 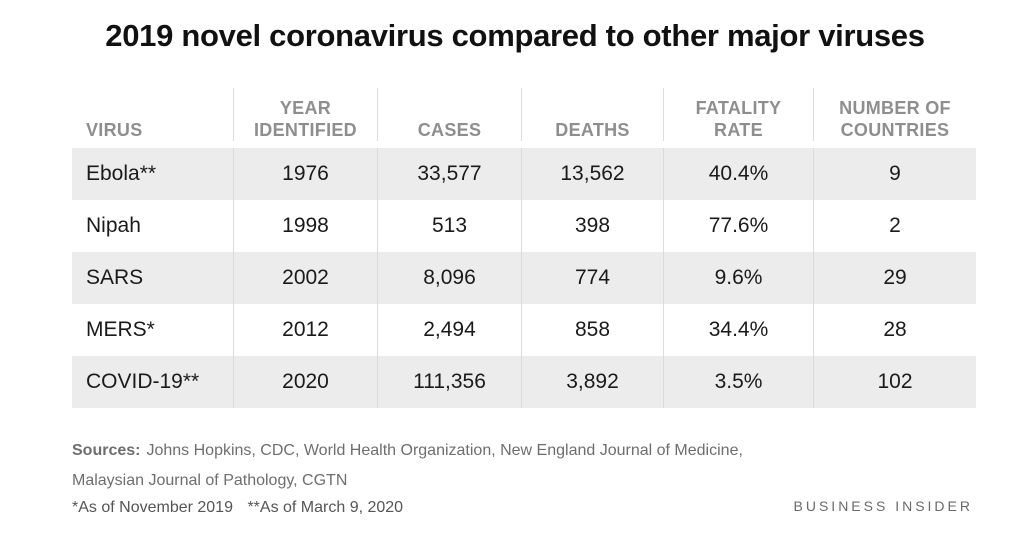 What do you see at coordinates (306, 226) in the screenshot?
I see `table-cell: 1998` at bounding box center [306, 226].